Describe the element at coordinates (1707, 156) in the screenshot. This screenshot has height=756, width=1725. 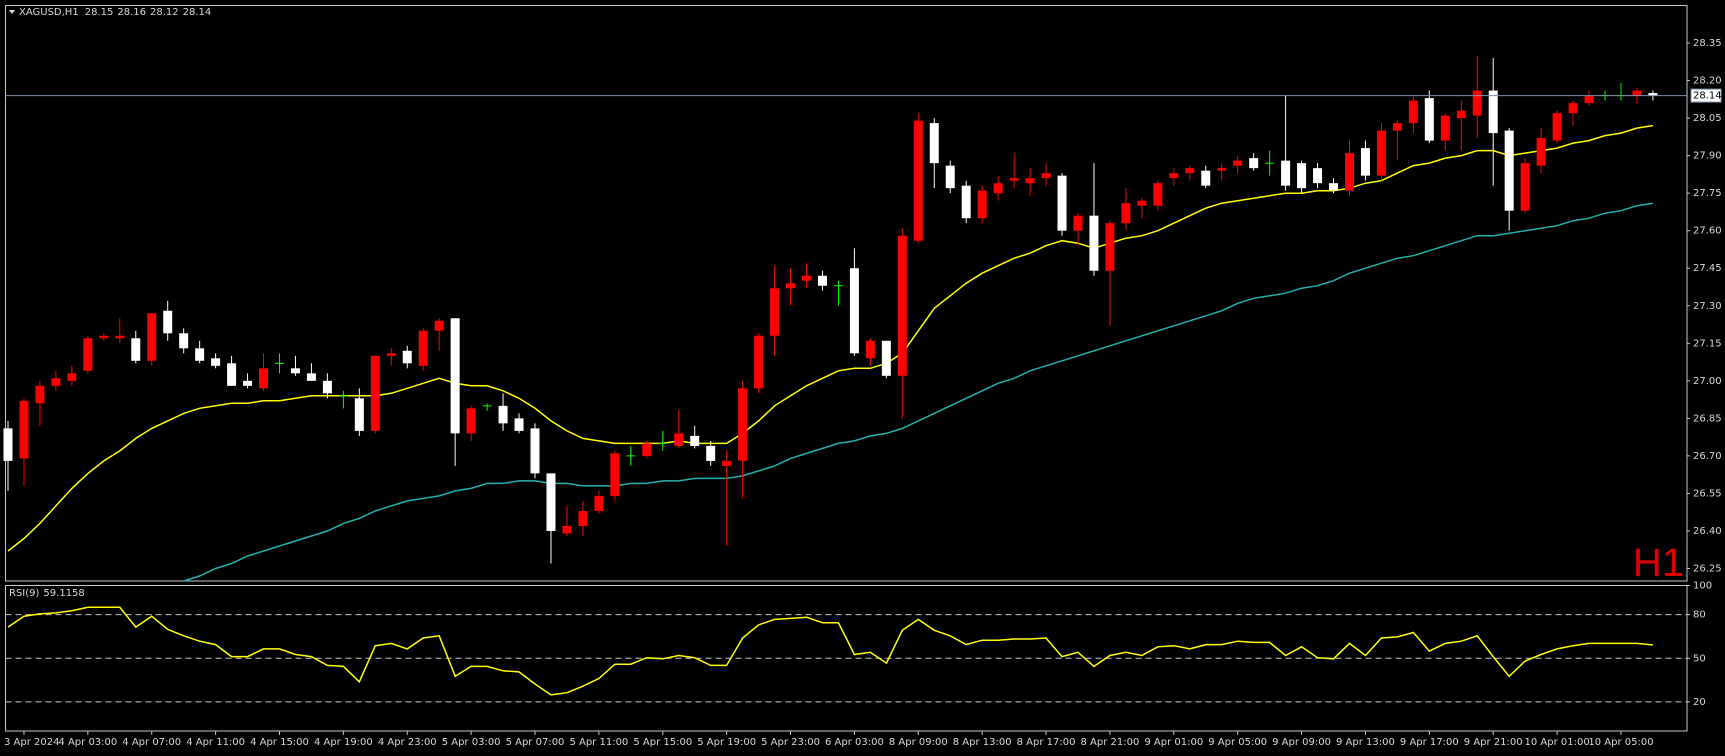
I see `y-tick-label: 27.90` at that location.